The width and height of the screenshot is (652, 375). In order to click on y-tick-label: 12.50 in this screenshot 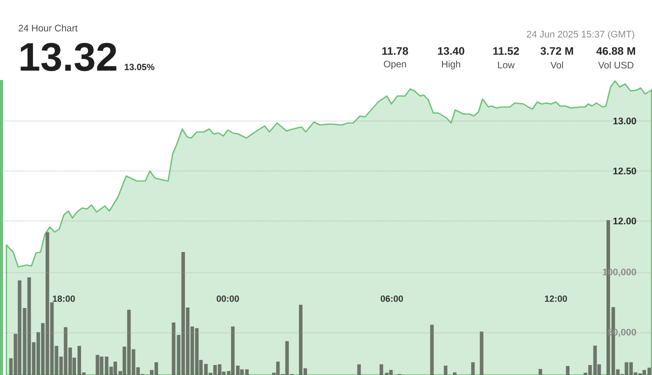, I will do `click(624, 171)`.